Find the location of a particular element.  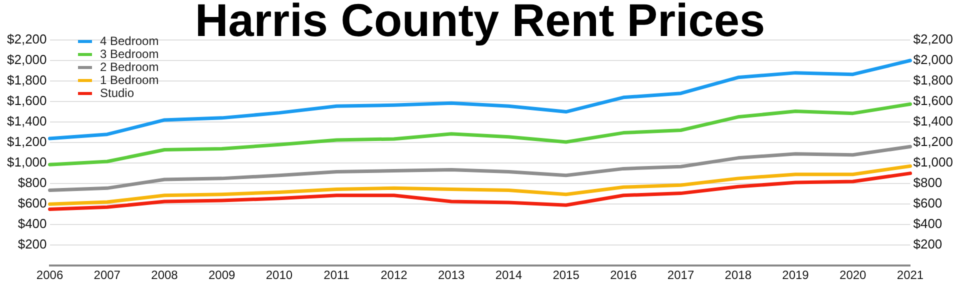

legend-label: 2 Bedroom is located at coordinates (129, 67).